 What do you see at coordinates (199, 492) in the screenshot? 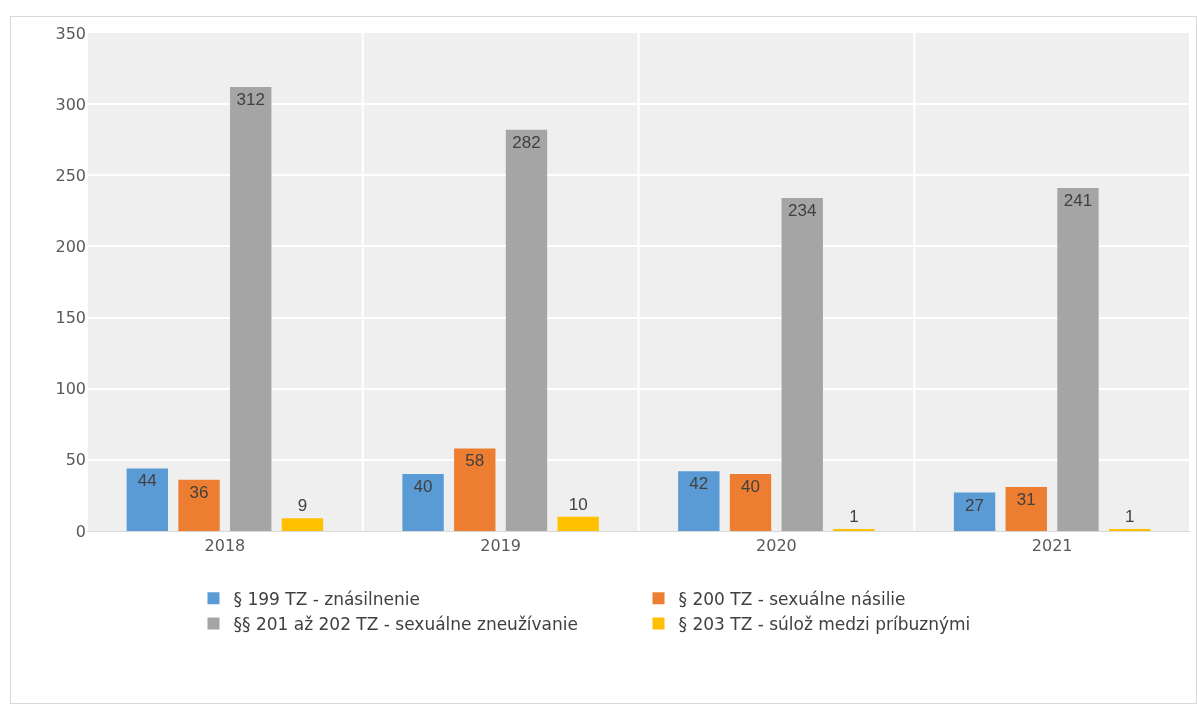
I see `data-label: 36` at bounding box center [199, 492].